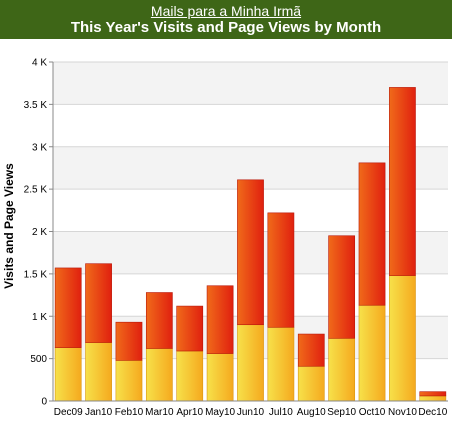  What do you see at coordinates (159, 412) in the screenshot?
I see `x-tick-label: Mar10` at bounding box center [159, 412].